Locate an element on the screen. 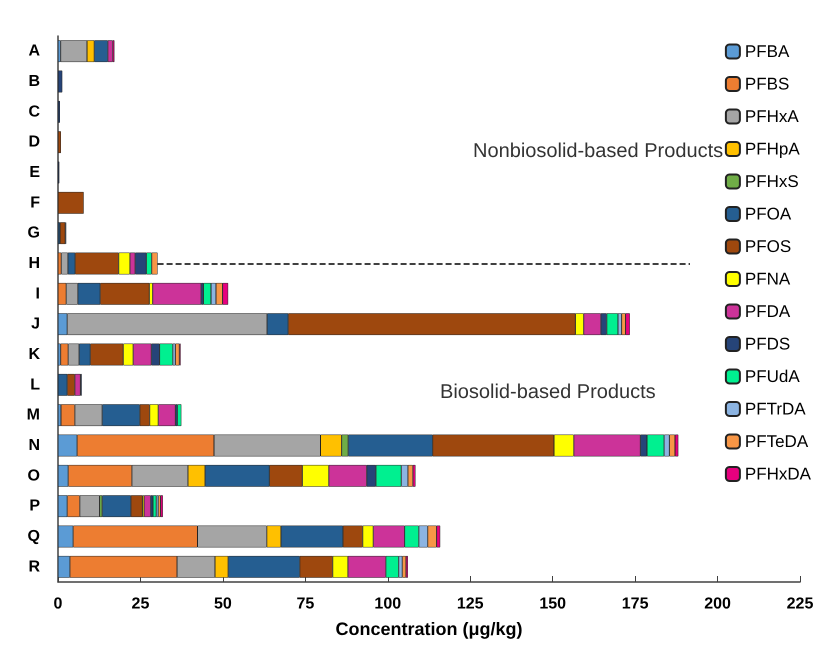 This screenshot has height=668, width=826. legend-label: PFTrDA is located at coordinates (775, 409).